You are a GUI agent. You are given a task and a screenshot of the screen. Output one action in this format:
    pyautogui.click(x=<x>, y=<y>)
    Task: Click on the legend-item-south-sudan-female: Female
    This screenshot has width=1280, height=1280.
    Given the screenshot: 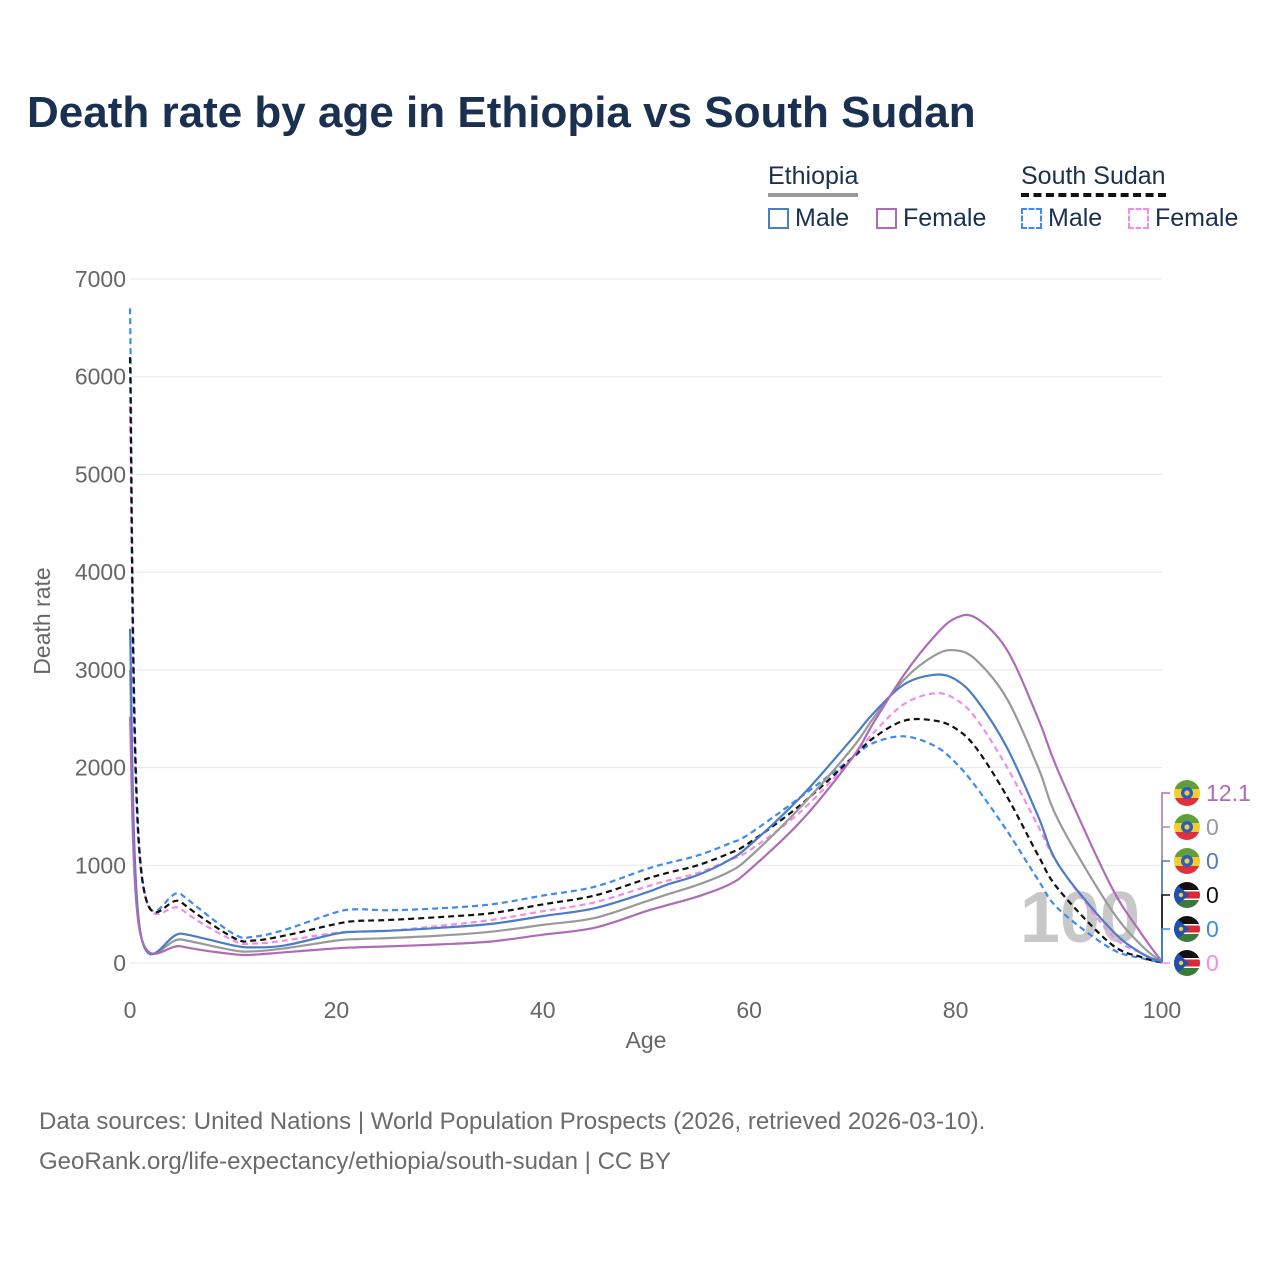 What is the action you would take?
    pyautogui.click(x=1183, y=218)
    